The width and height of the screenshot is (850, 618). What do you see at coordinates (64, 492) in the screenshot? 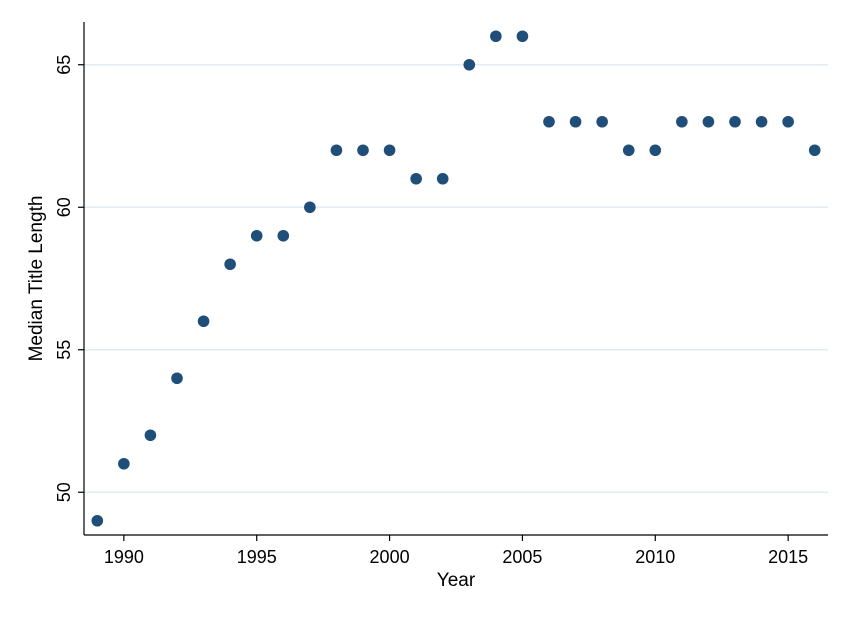
I see `y-tick-label: 50` at bounding box center [64, 492].